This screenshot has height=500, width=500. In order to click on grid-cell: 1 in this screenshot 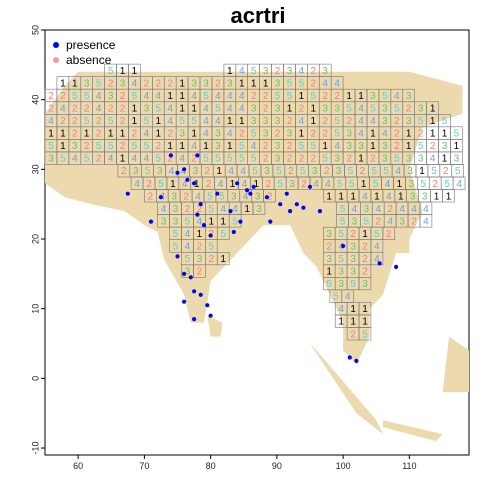, I will do `click(448, 196)`.